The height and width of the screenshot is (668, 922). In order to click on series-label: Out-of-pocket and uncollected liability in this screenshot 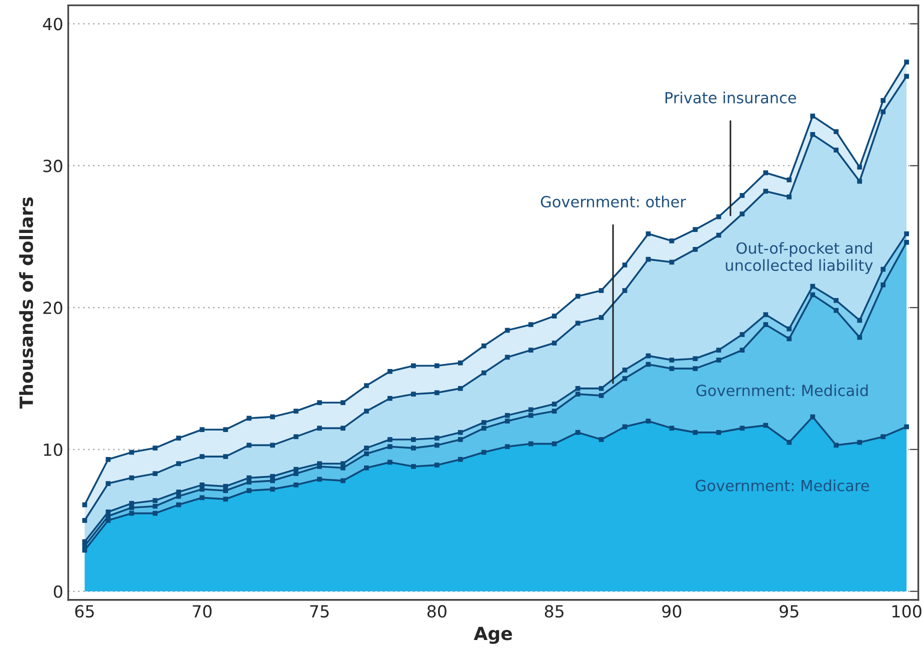, I will do `click(799, 258)`.